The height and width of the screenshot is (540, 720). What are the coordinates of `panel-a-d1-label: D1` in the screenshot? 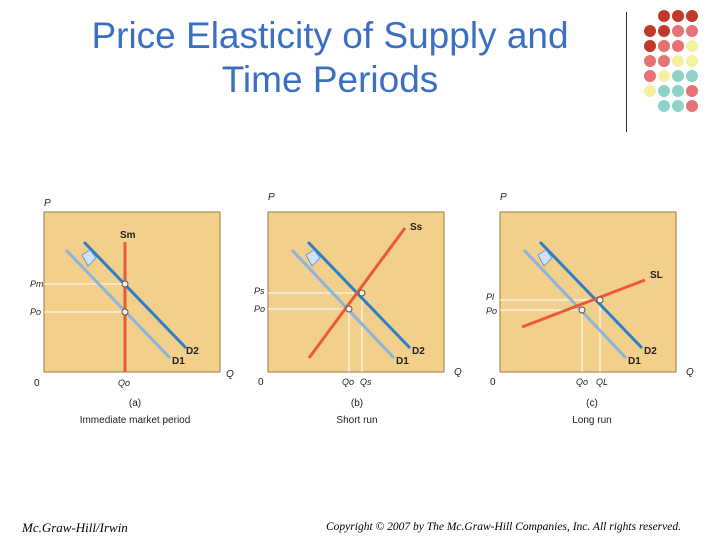 It's located at (178, 361).